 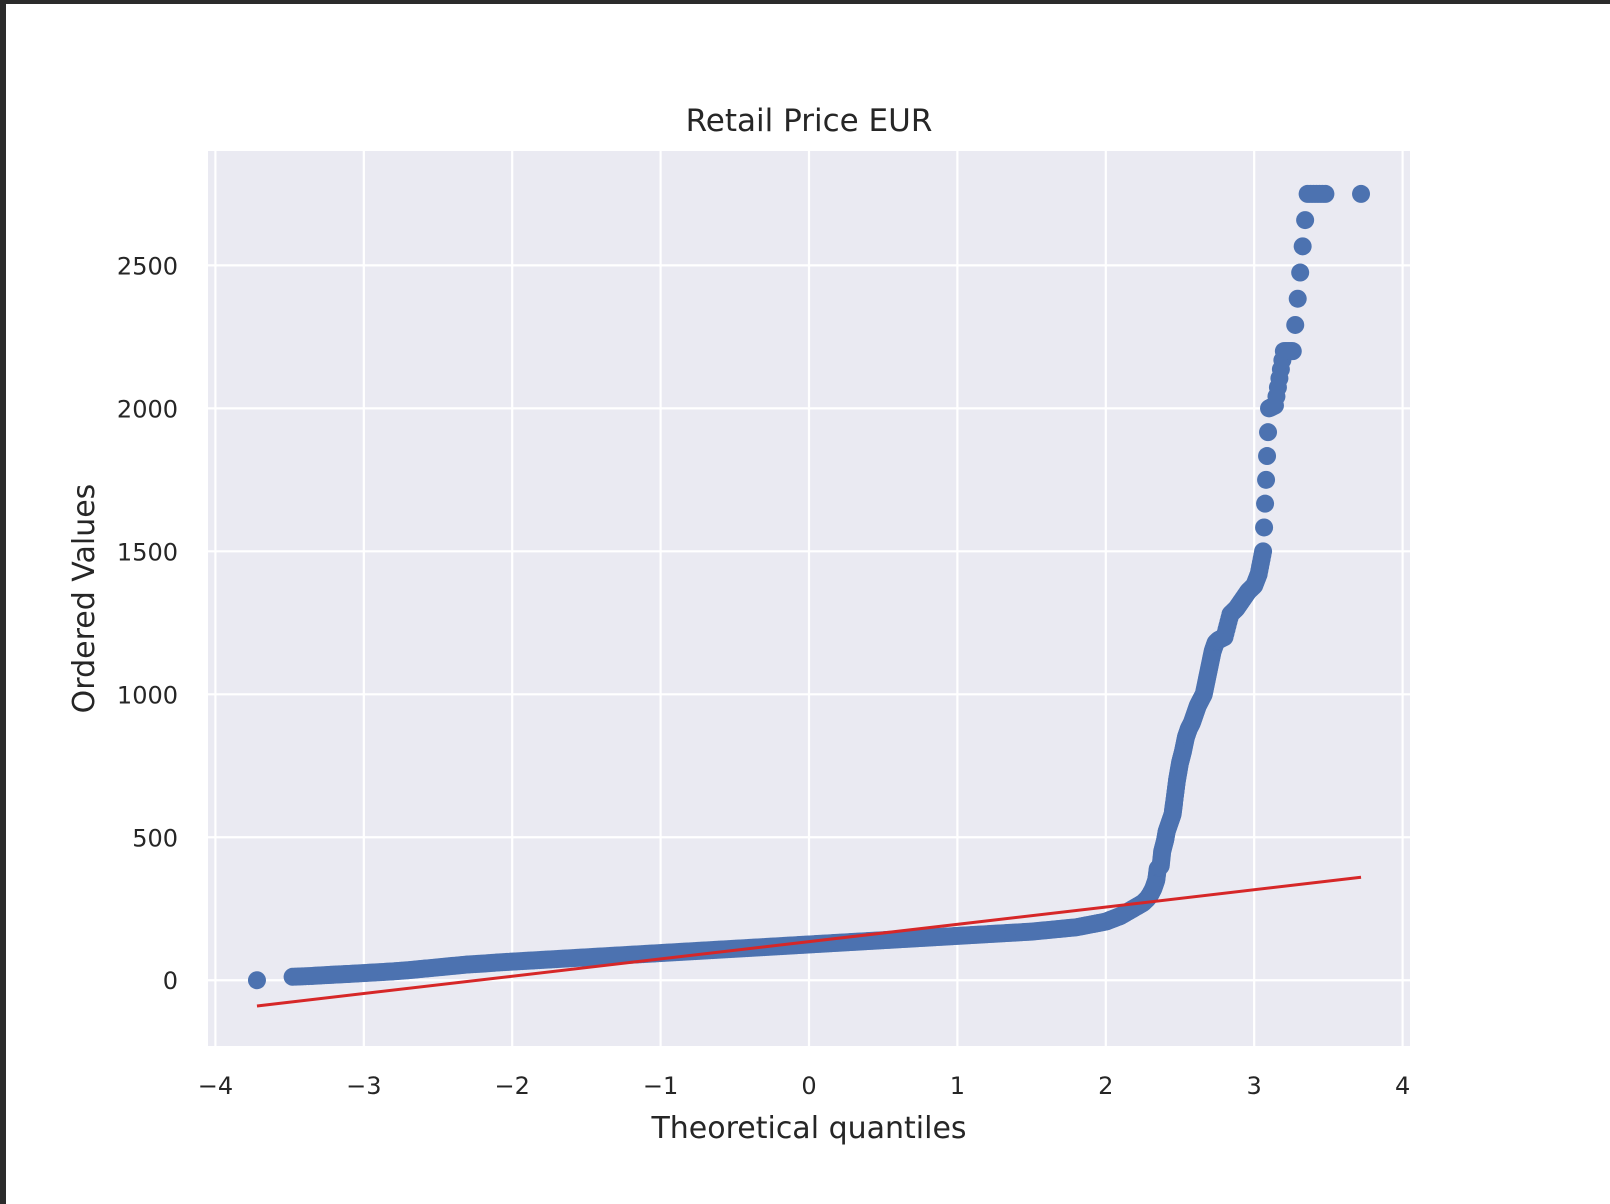 What do you see at coordinates (363, 1086) in the screenshot?
I see `x-tick-label: −3` at bounding box center [363, 1086].